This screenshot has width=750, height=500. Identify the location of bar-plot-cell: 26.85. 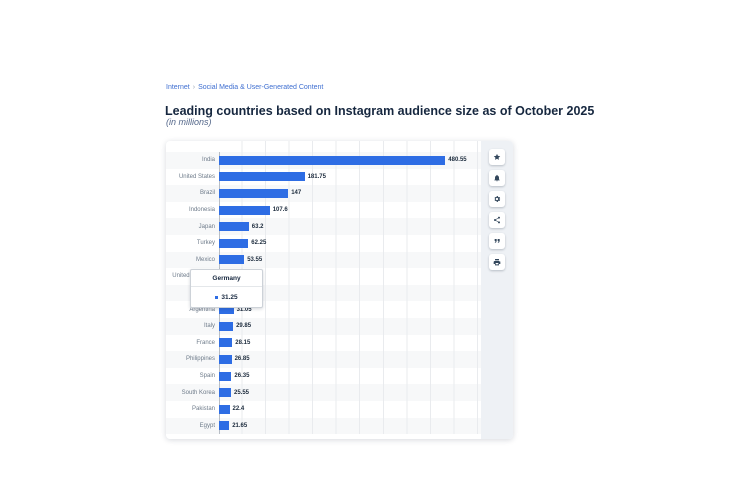
(234, 359).